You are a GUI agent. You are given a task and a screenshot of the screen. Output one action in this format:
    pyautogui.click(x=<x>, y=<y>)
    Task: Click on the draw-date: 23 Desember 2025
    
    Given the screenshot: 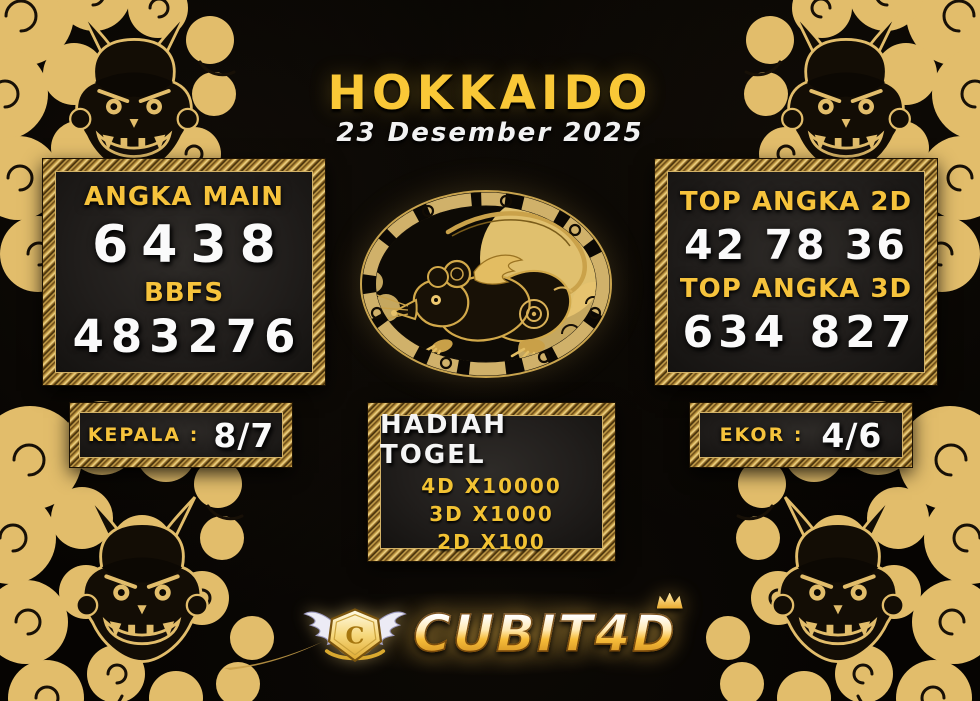 What is the action you would take?
    pyautogui.click(x=490, y=133)
    